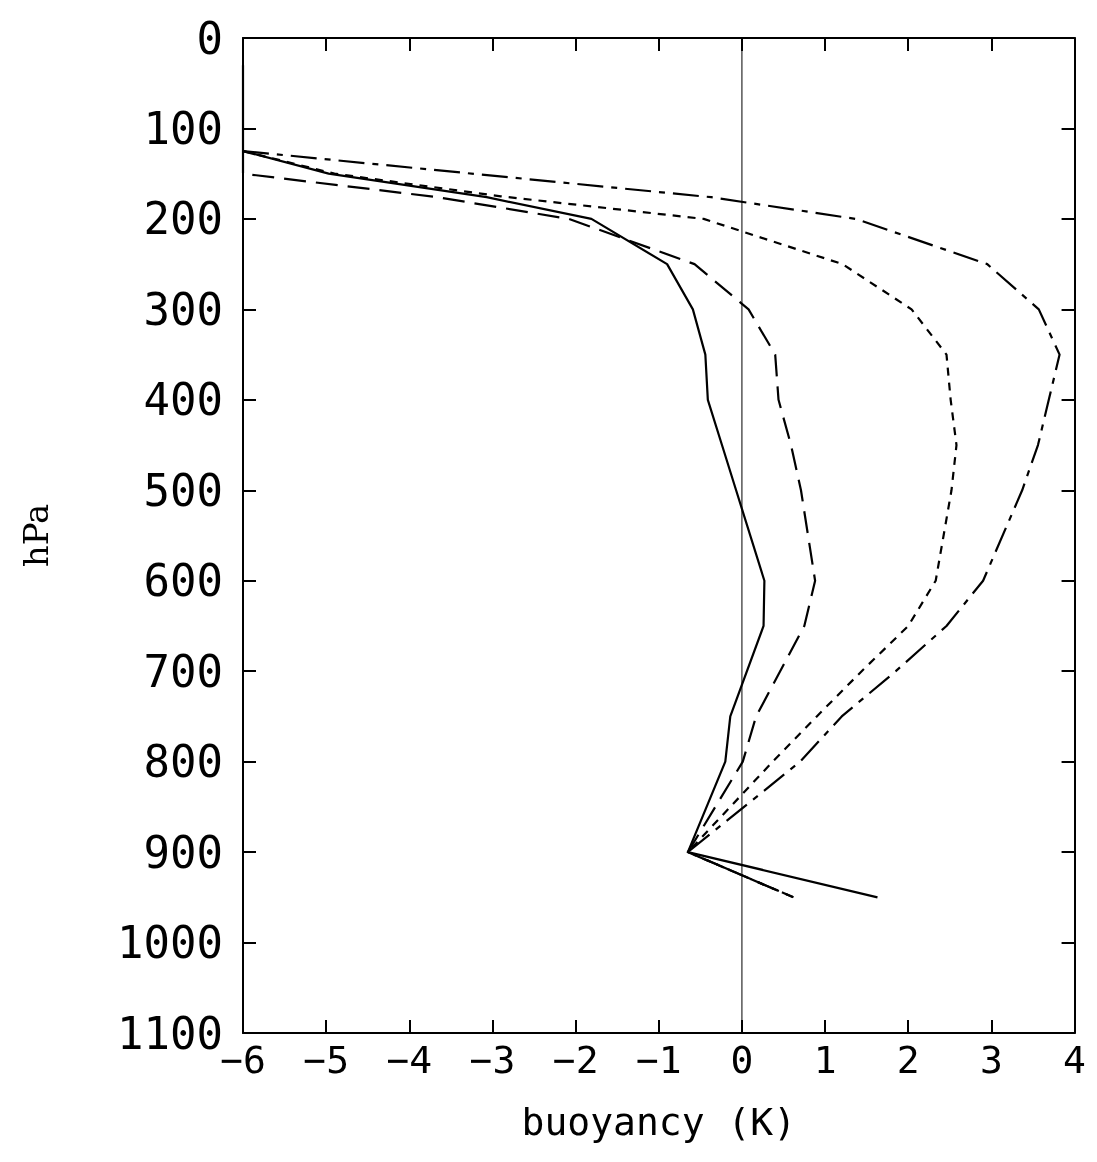  Describe the element at coordinates (326, 1060) in the screenshot. I see `x-tick-label: −5` at that location.